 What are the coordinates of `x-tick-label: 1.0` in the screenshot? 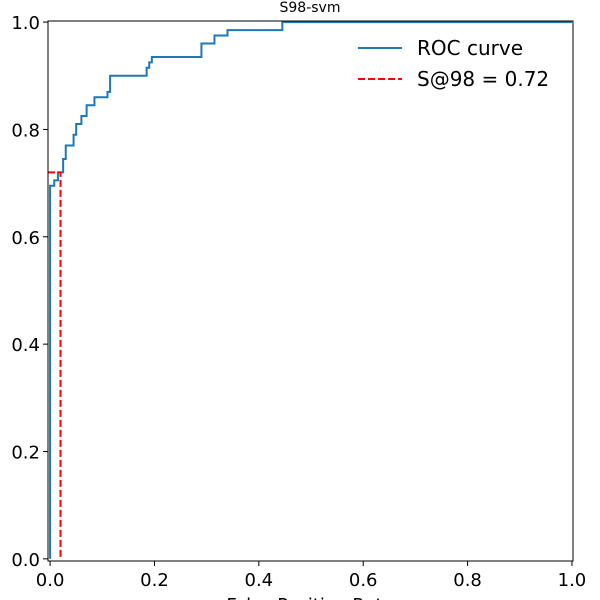 It's located at (572, 580).